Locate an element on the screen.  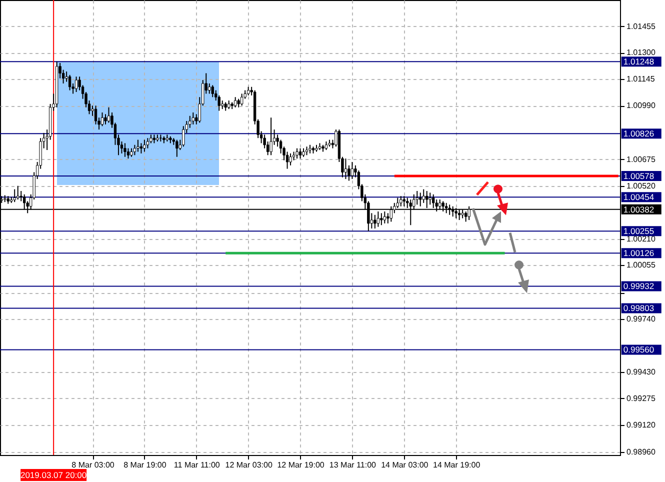
x-tick-label: 14 Mar 03:00 is located at coordinates (405, 465).